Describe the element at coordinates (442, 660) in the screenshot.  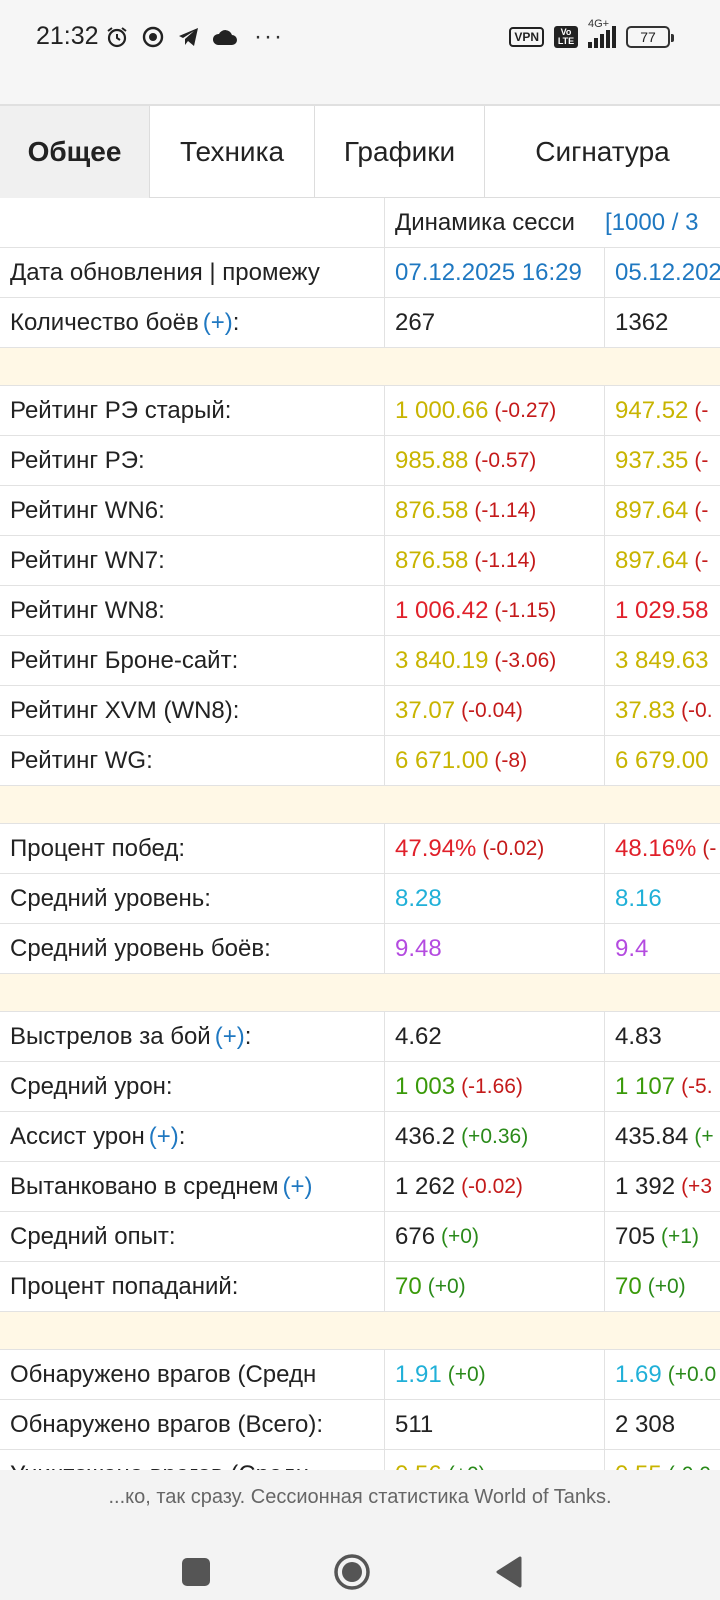
I see `stat-value: 3 840.19` at that location.